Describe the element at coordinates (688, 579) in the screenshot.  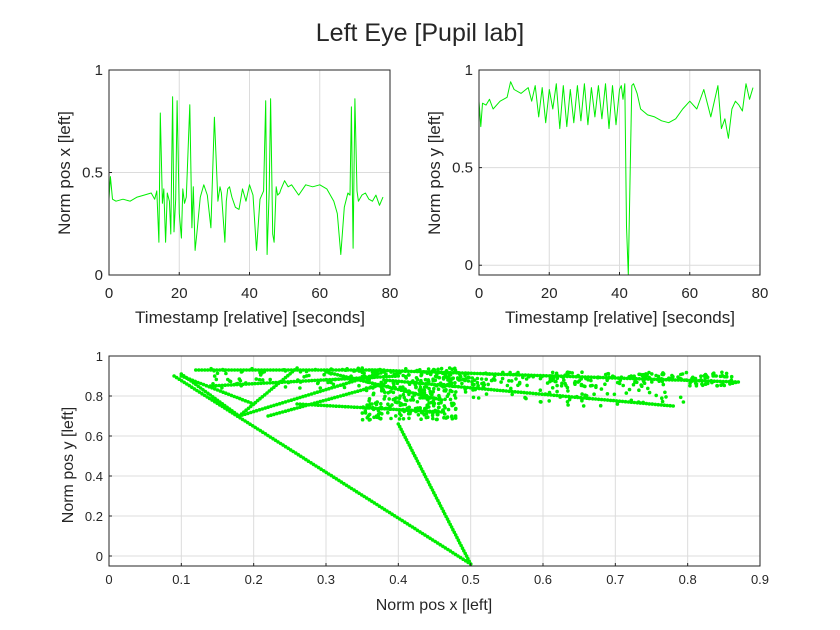
I see `gaze-xtick-label: 0.8` at that location.